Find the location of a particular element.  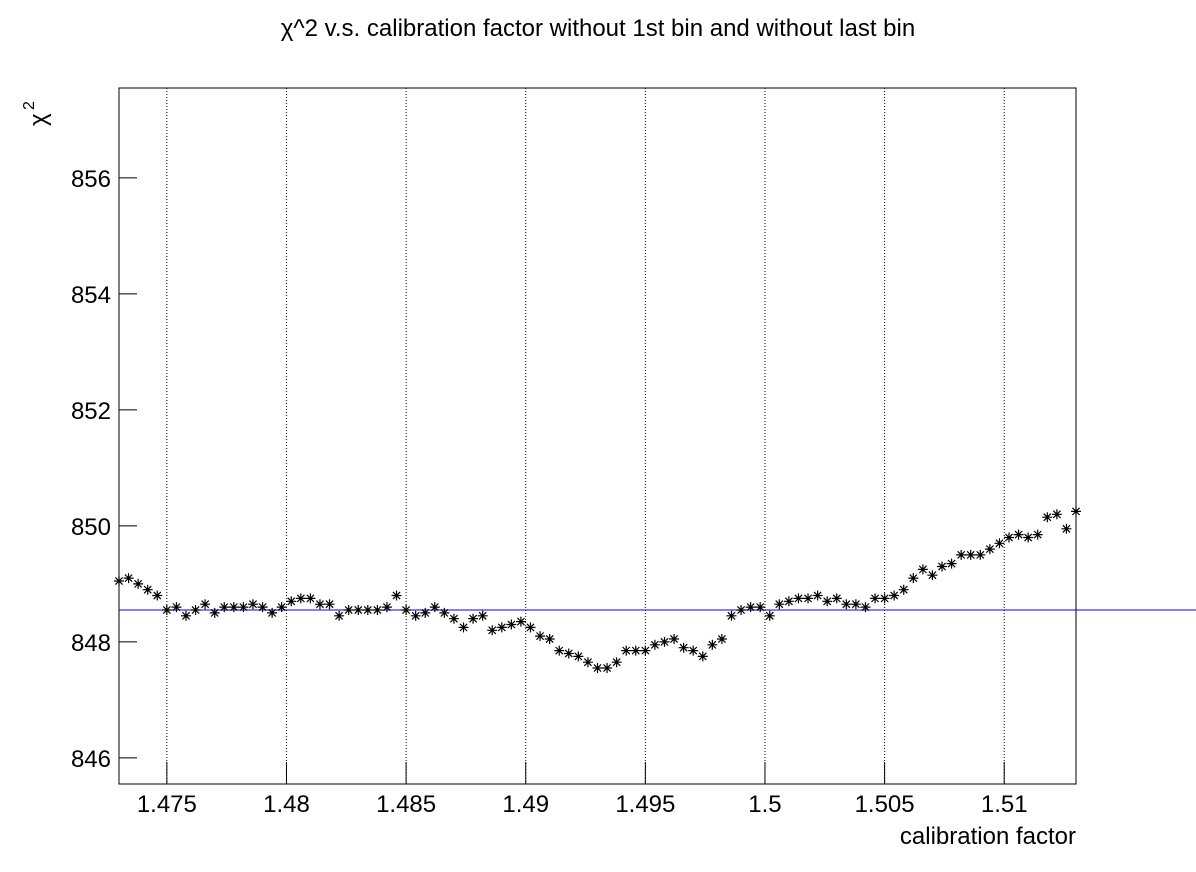

x-tick-label: 1.505 is located at coordinates (885, 804).